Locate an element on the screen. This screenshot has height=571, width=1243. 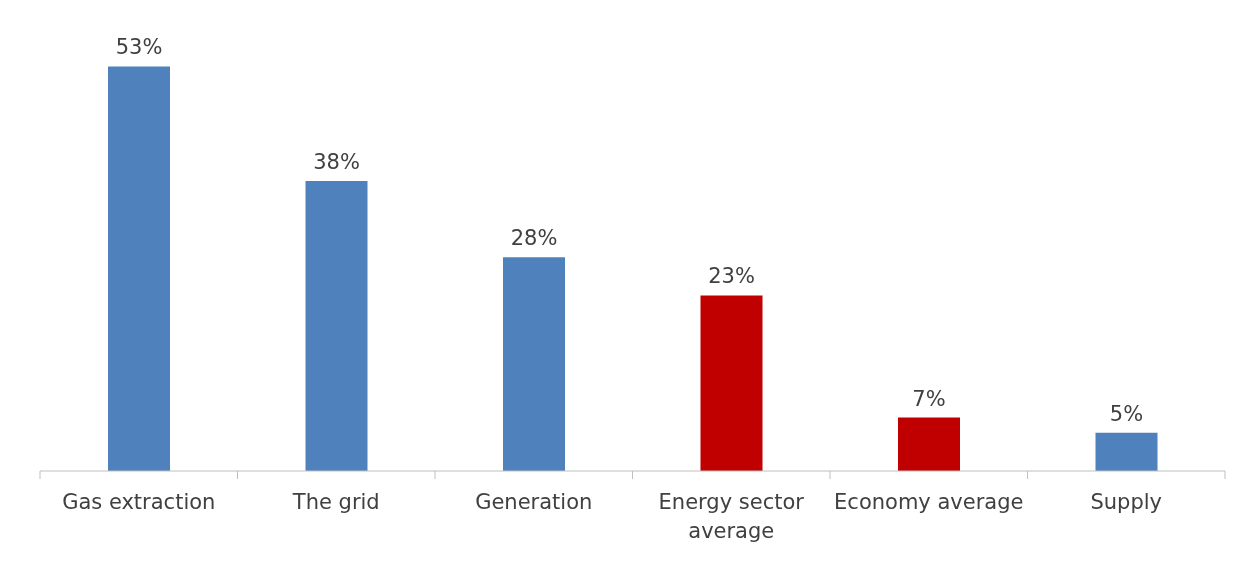
x-tick-label: Gas extraction is located at coordinates (139, 502).